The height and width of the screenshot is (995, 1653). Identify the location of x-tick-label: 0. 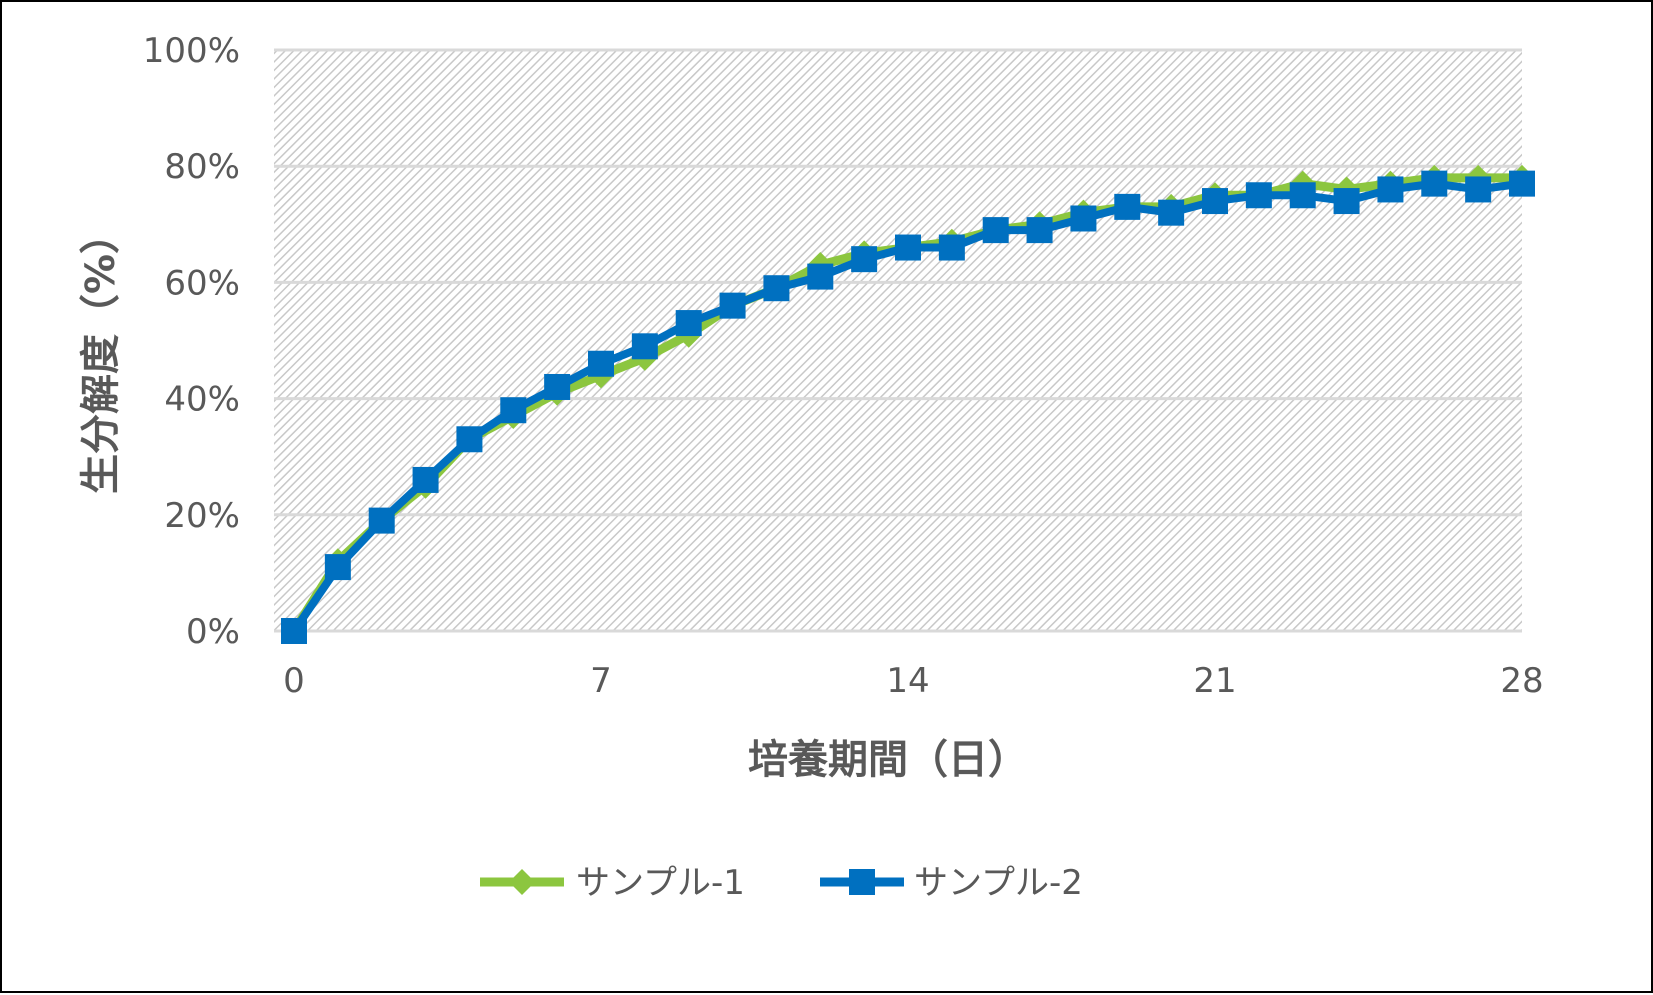
(294, 681).